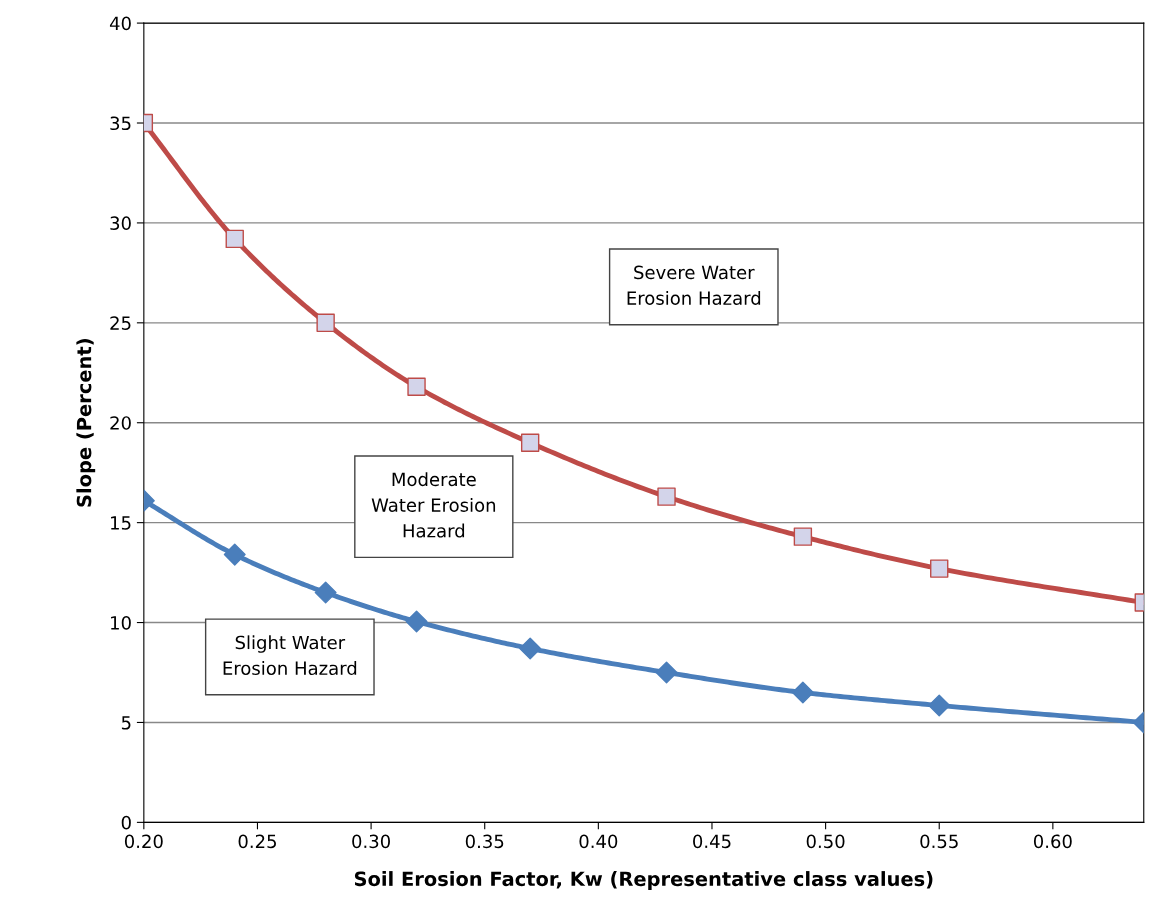 The image size is (1160, 924). What do you see at coordinates (120, 23) in the screenshot?
I see `y-tick-label: 40` at bounding box center [120, 23].